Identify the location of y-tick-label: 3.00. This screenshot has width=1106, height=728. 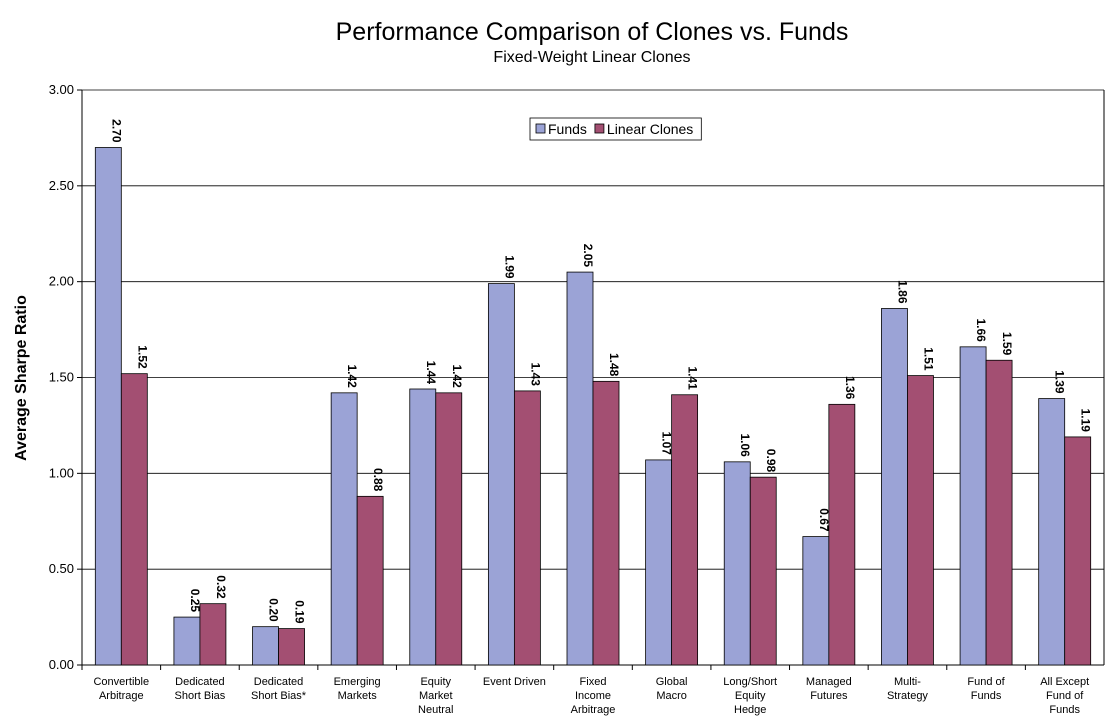
(61, 89).